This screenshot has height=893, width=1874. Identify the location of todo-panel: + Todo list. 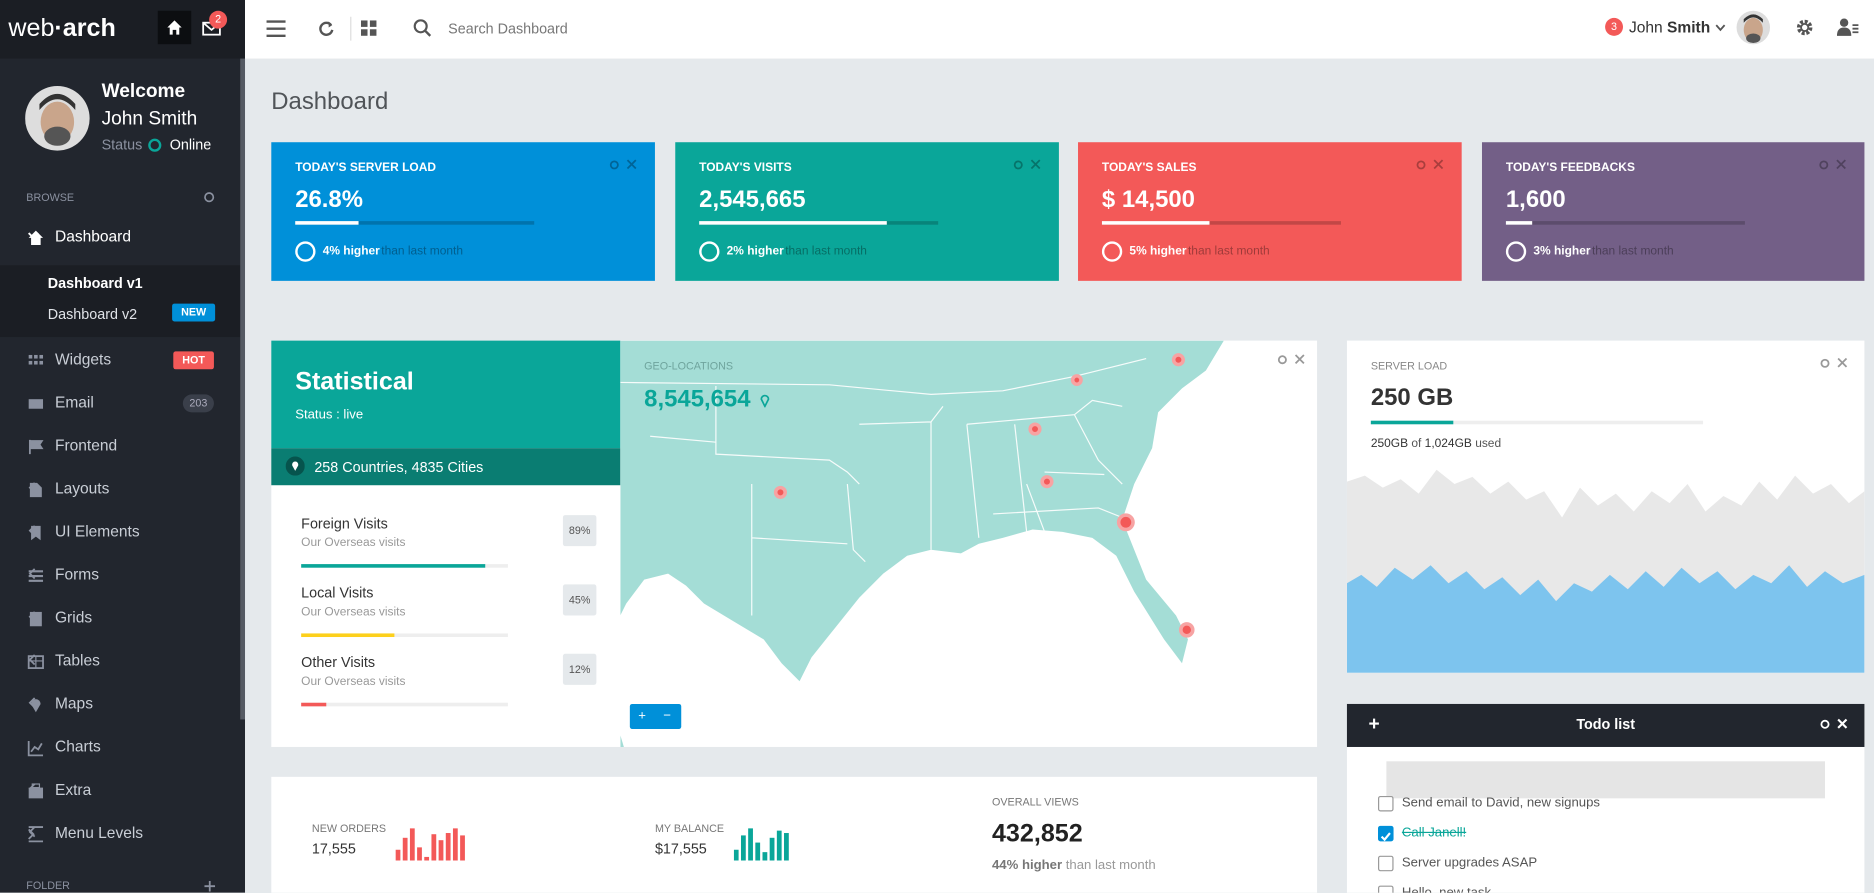
(1605, 798).